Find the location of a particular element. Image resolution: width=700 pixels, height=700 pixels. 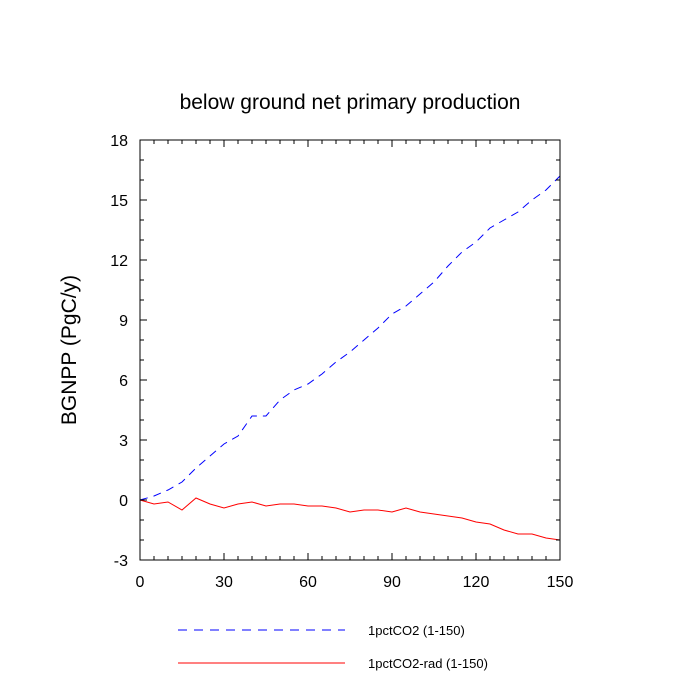

y-tick-label: 9 is located at coordinates (123, 321).